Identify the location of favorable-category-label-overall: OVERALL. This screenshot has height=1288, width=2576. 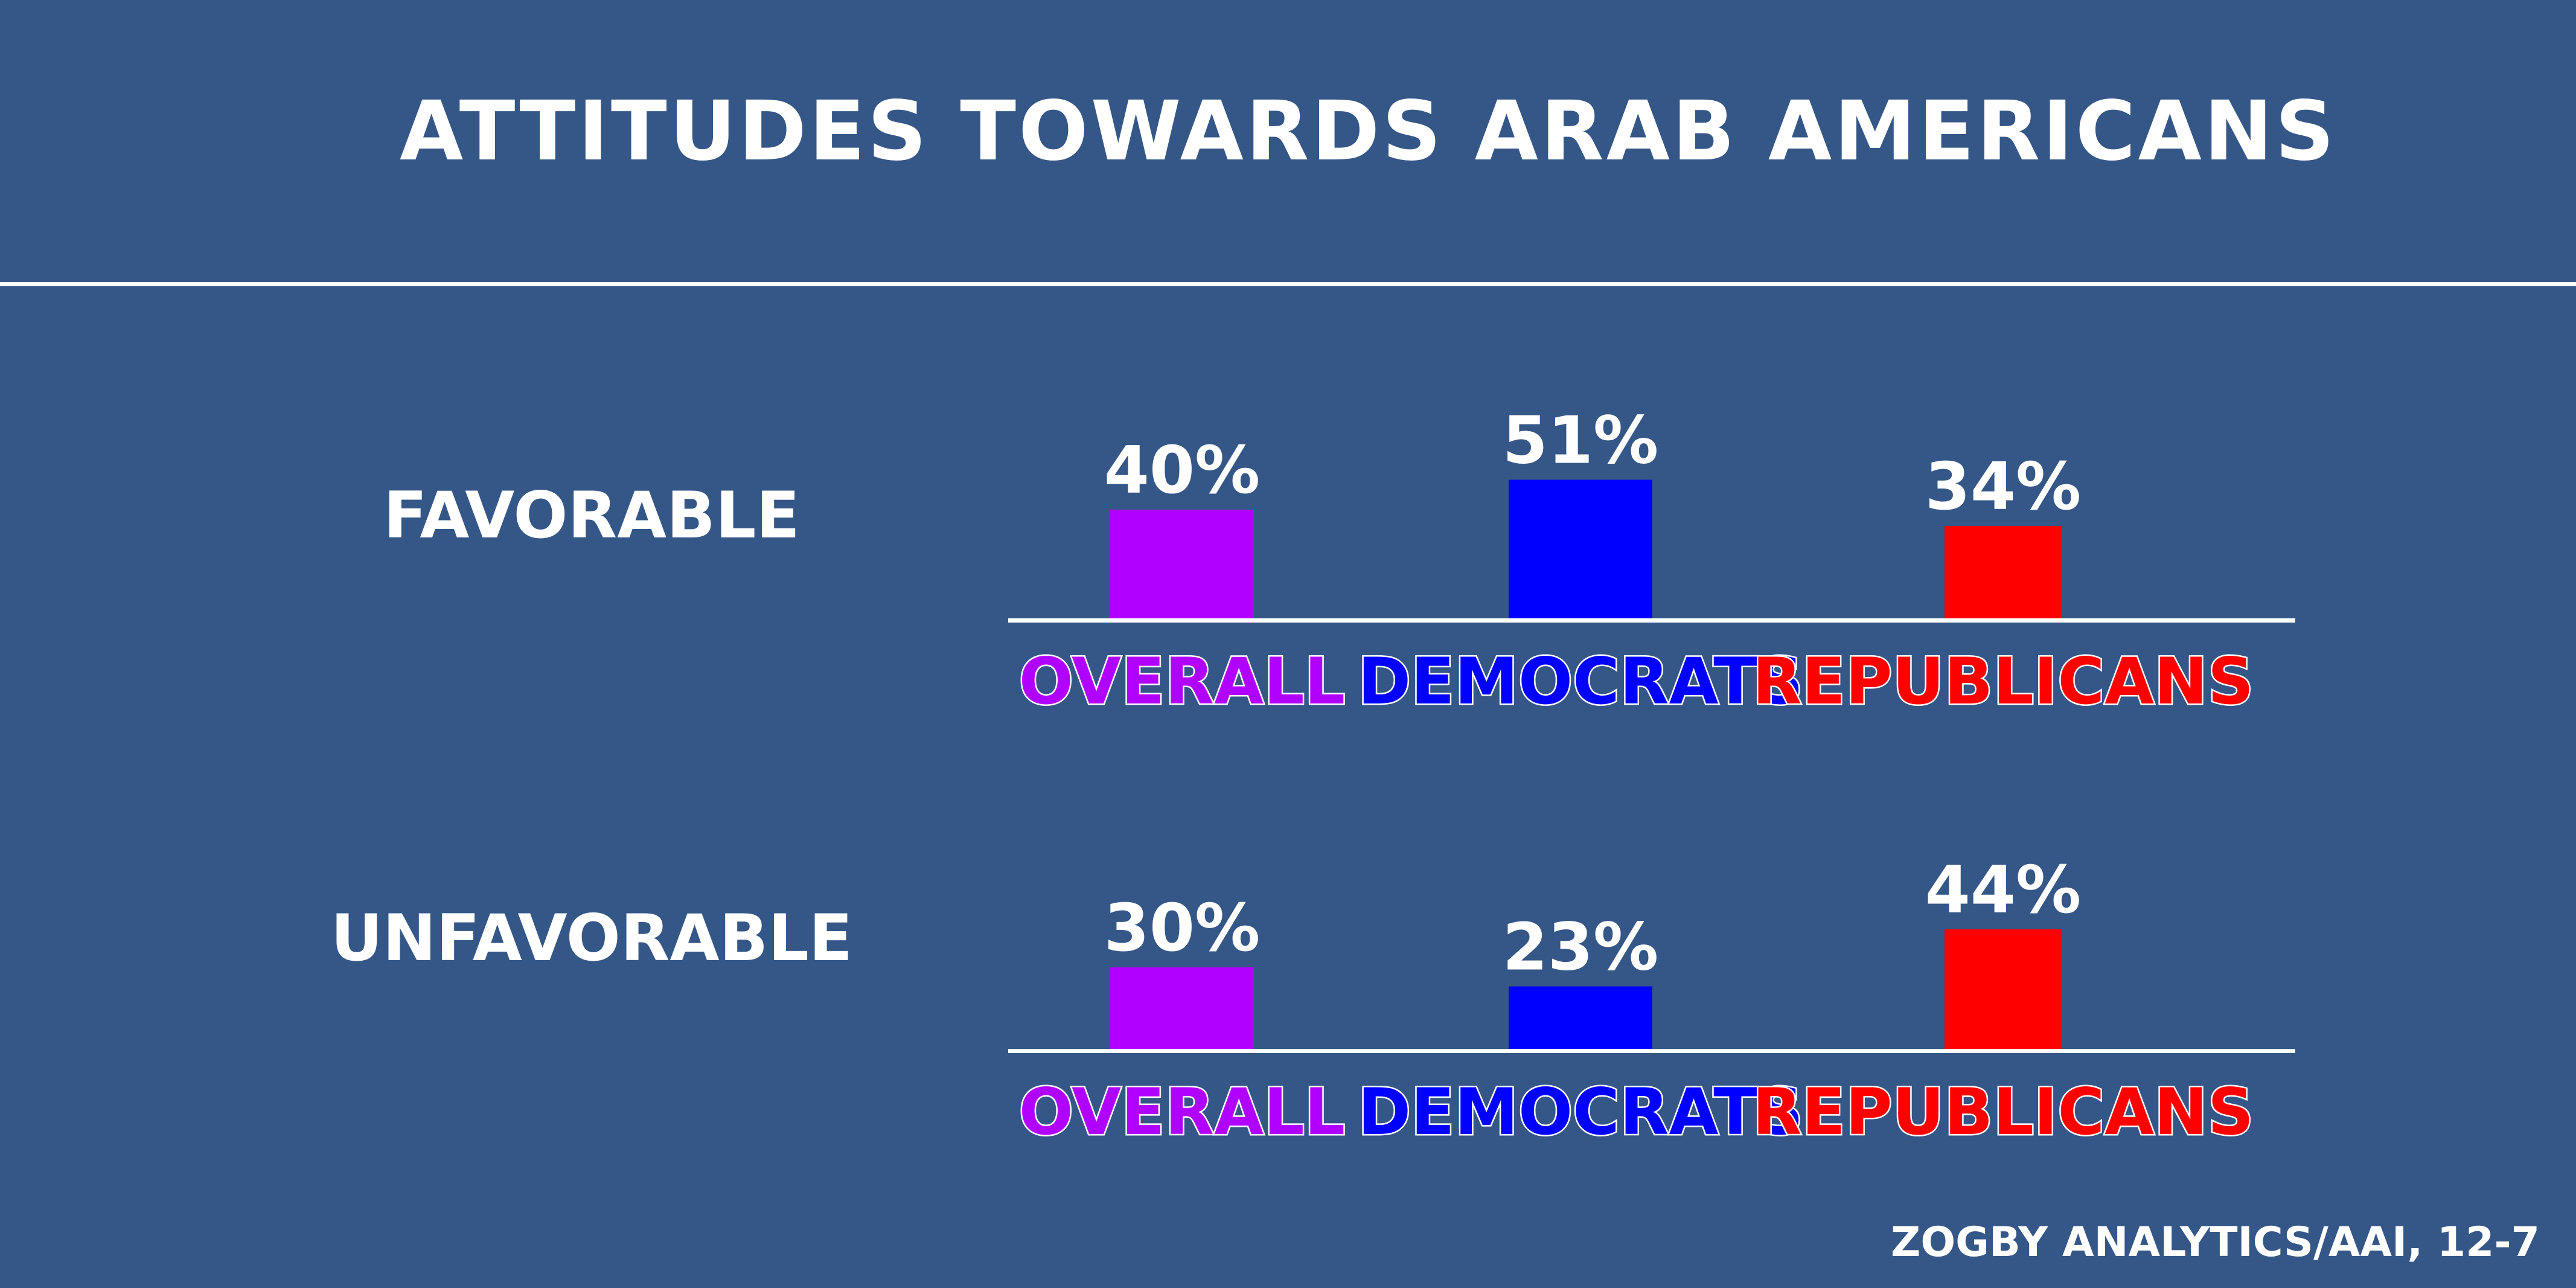
(1182, 681).